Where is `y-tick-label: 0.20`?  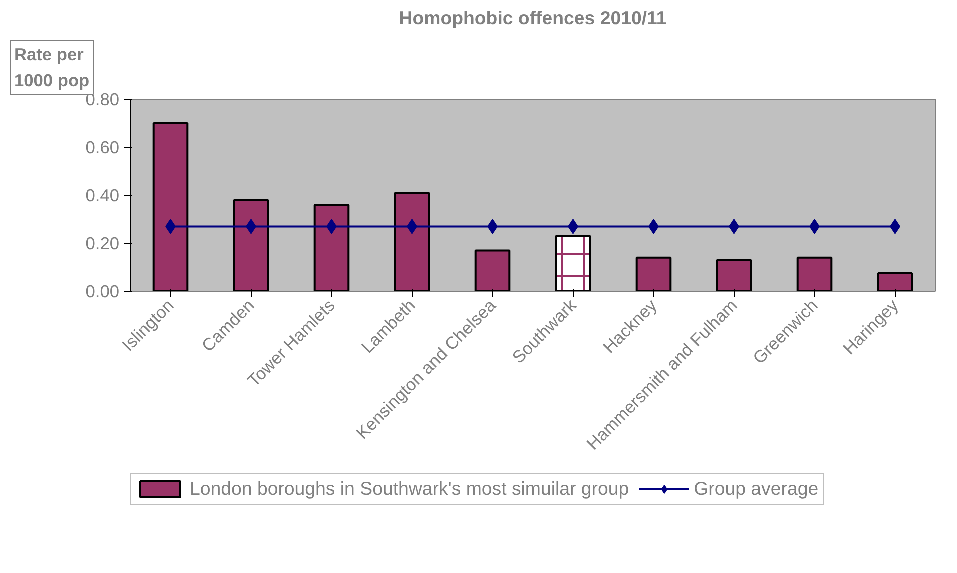
y-tick-label: 0.20 is located at coordinates (103, 244).